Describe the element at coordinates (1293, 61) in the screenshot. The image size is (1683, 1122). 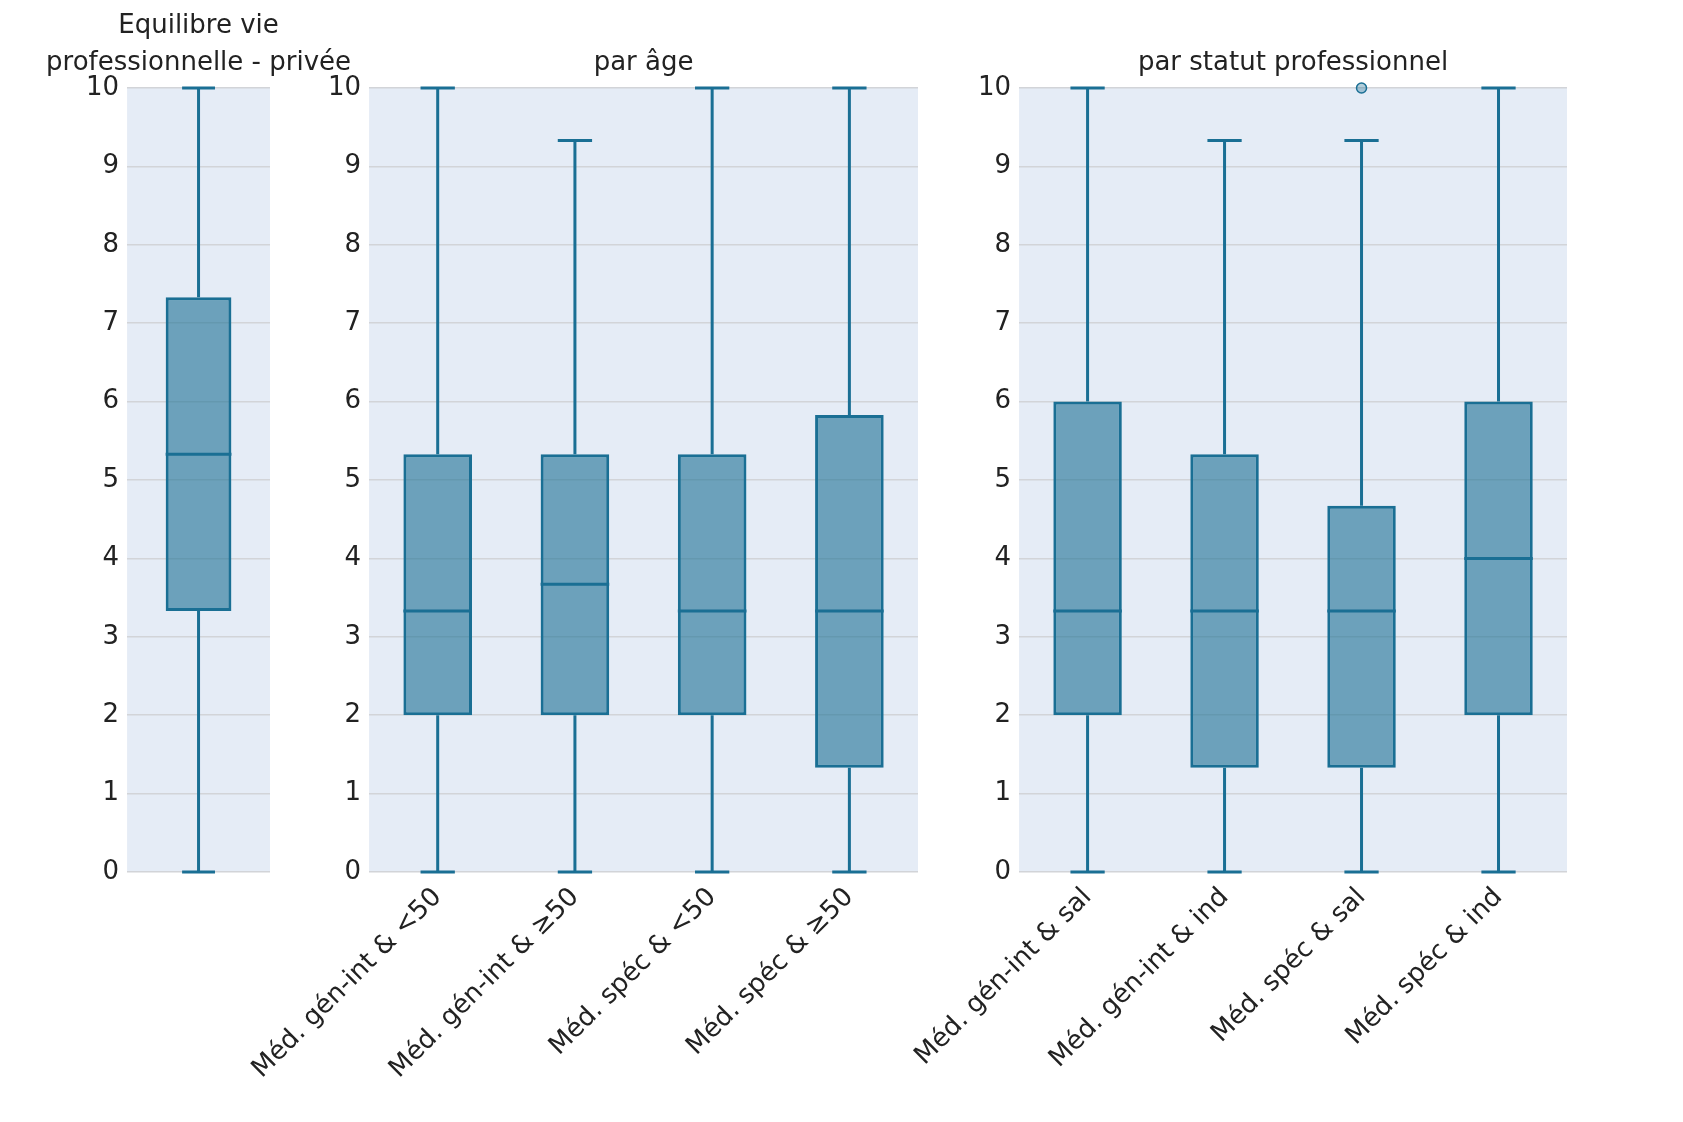
I see `chart-title: par statut professionnel` at that location.